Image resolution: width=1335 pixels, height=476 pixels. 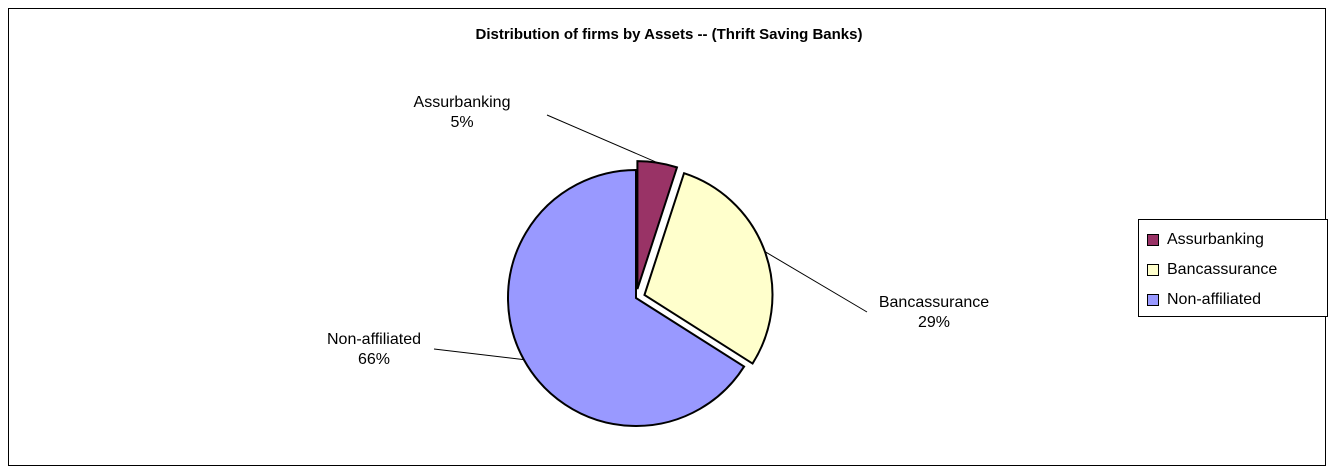 What do you see at coordinates (708, 268) in the screenshot?
I see `pie-slice-bancassurance` at bounding box center [708, 268].